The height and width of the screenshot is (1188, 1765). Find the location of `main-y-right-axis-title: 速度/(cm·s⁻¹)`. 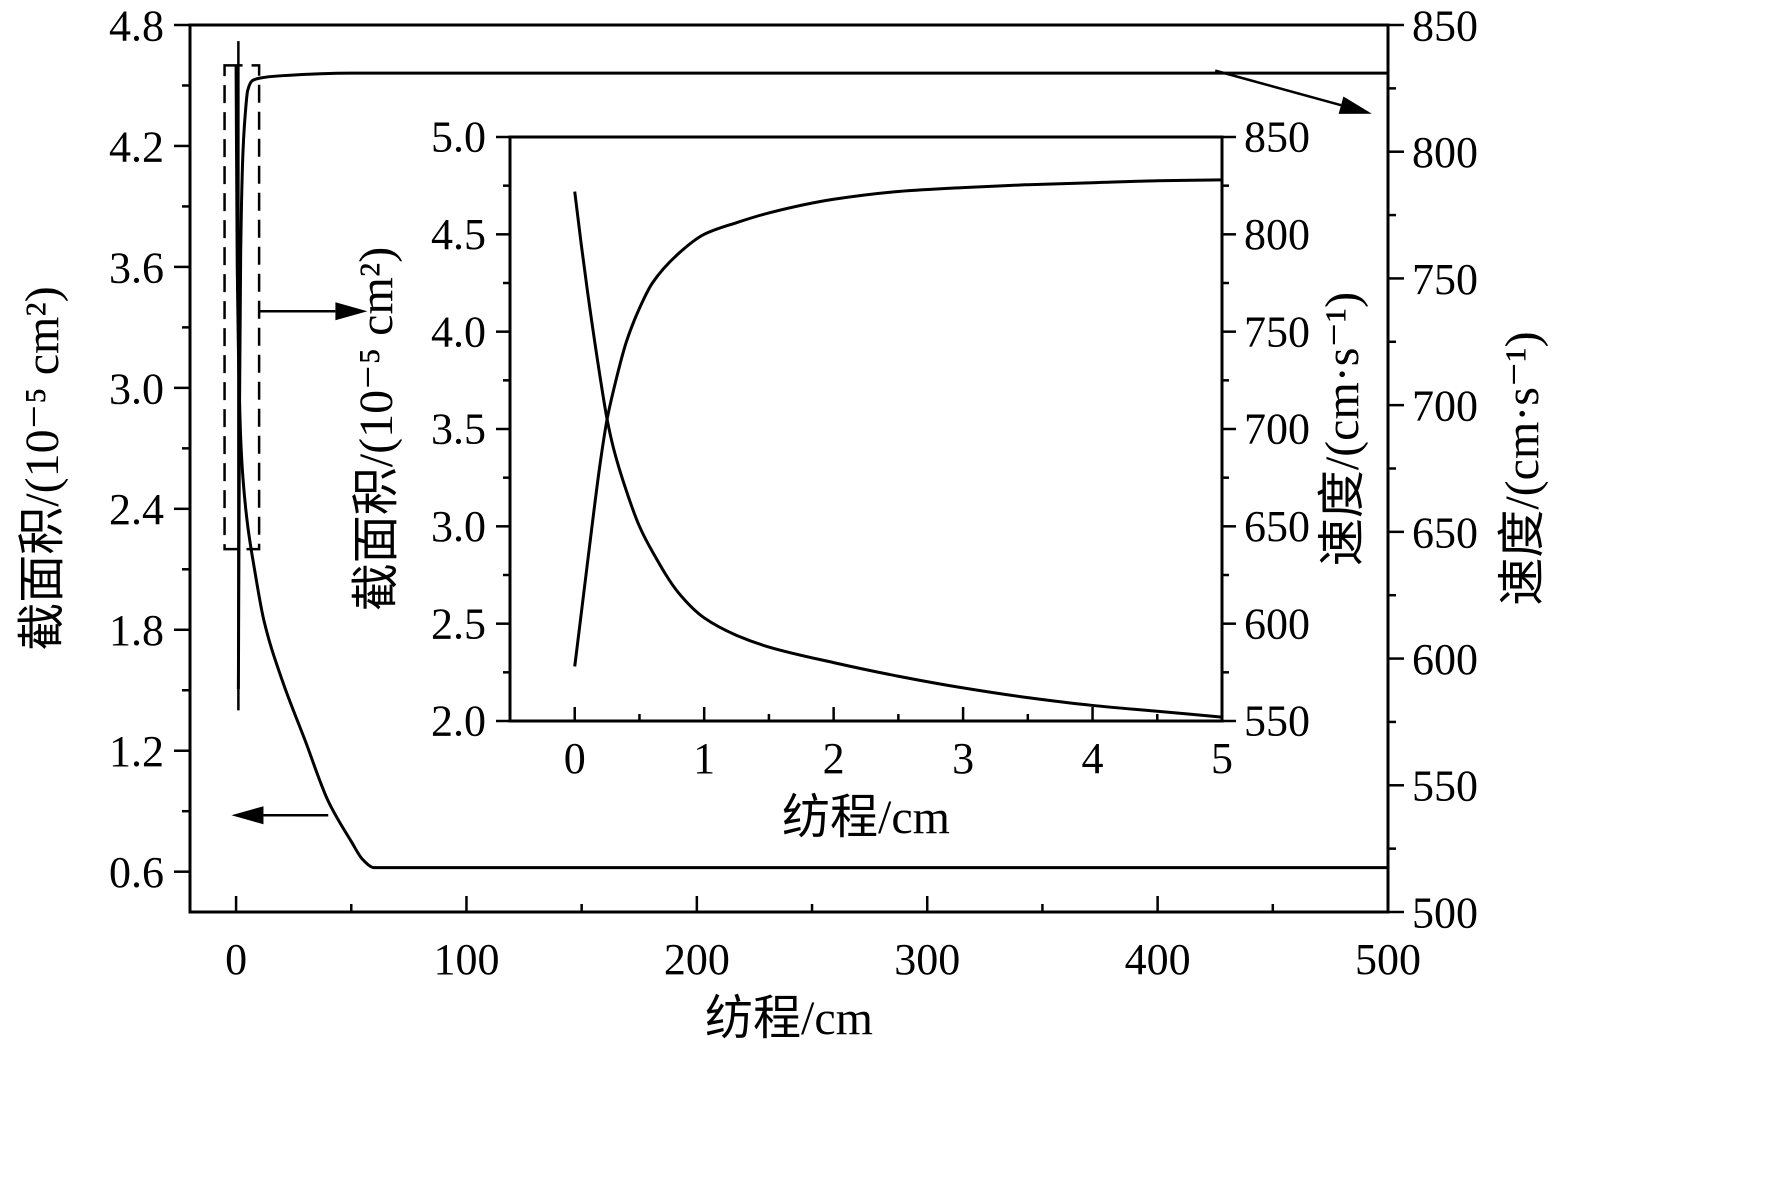

main-y-right-axis-title: 速度/(cm·s⁻¹) is located at coordinates (1522, 468).